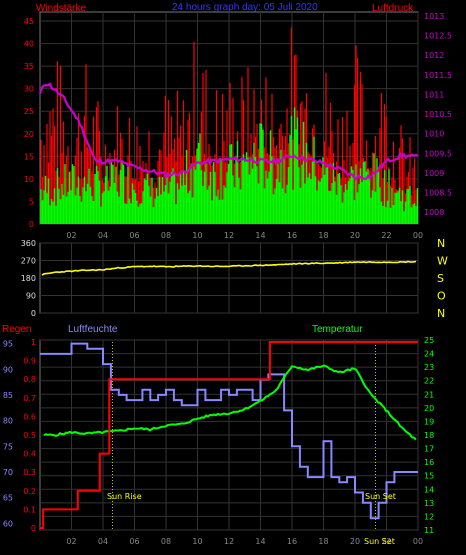 The height and width of the screenshot is (555, 466). I want to click on climate-panel-x-tick-label: 20, so click(355, 541).